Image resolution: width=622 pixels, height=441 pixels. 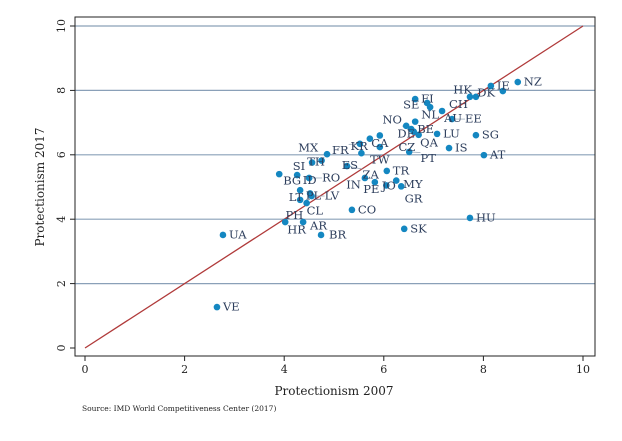 I want to click on point-label: CH, so click(x=458, y=104).